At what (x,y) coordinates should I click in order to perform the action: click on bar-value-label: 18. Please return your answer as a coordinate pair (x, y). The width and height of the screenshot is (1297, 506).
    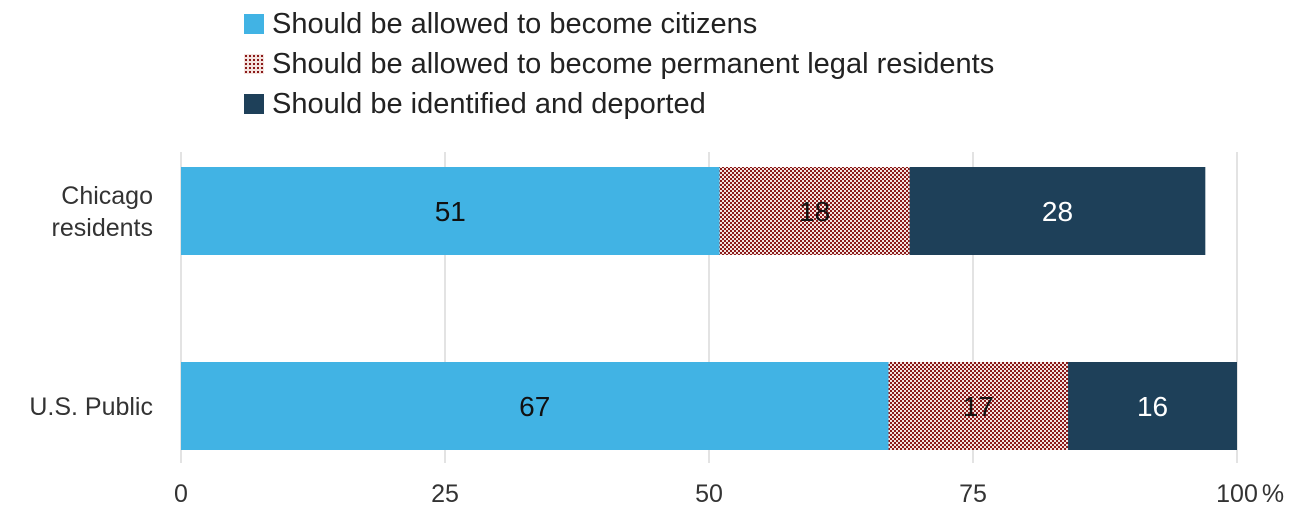
    Looking at the image, I should click on (814, 211).